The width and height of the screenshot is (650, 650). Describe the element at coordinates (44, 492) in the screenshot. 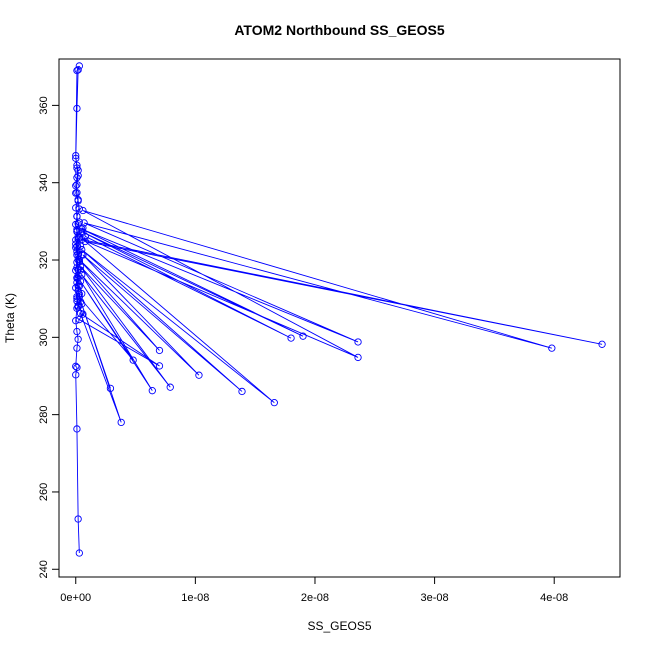

I see `y-tick-label: 260` at that location.